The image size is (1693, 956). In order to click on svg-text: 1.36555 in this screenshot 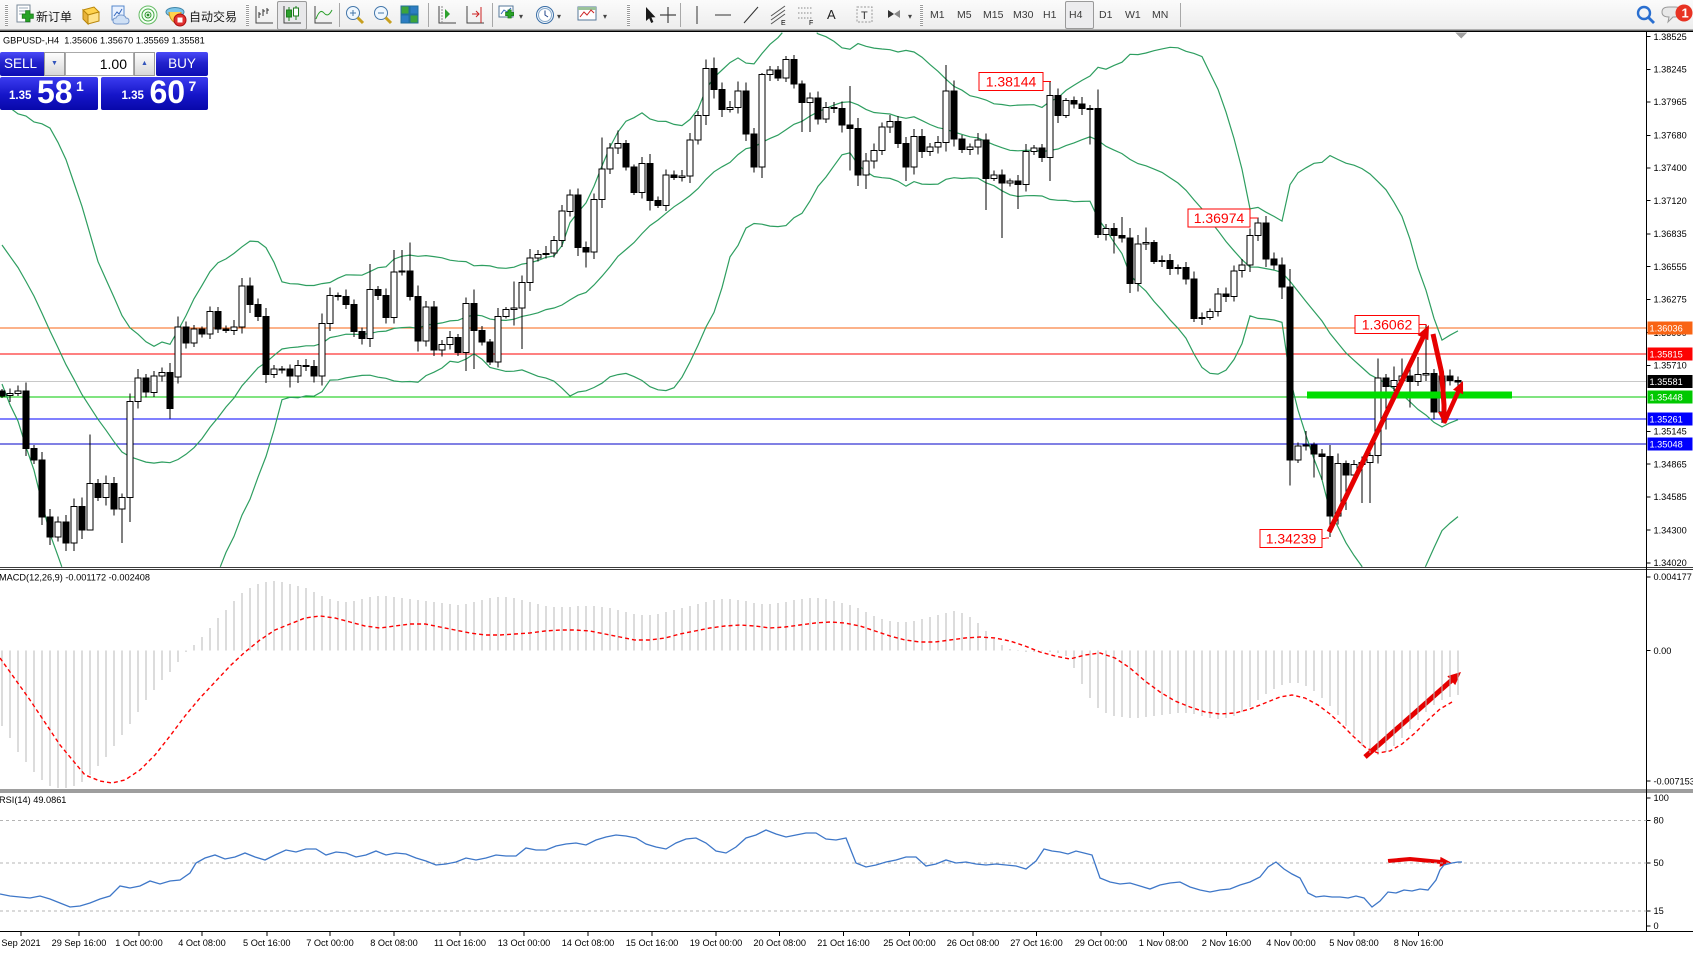, I will do `click(1670, 267)`.